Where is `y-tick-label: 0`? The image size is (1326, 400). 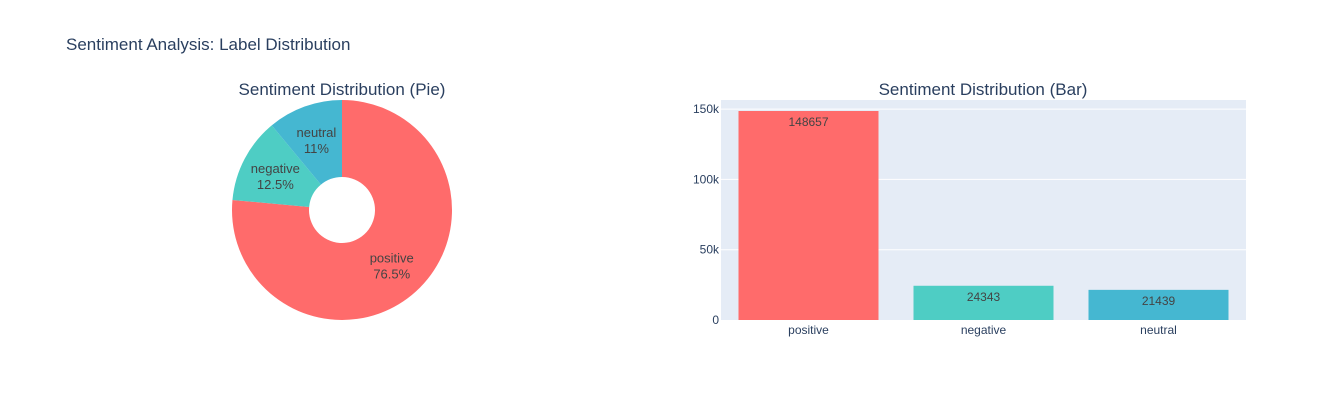 y-tick-label: 0 is located at coordinates (715, 320).